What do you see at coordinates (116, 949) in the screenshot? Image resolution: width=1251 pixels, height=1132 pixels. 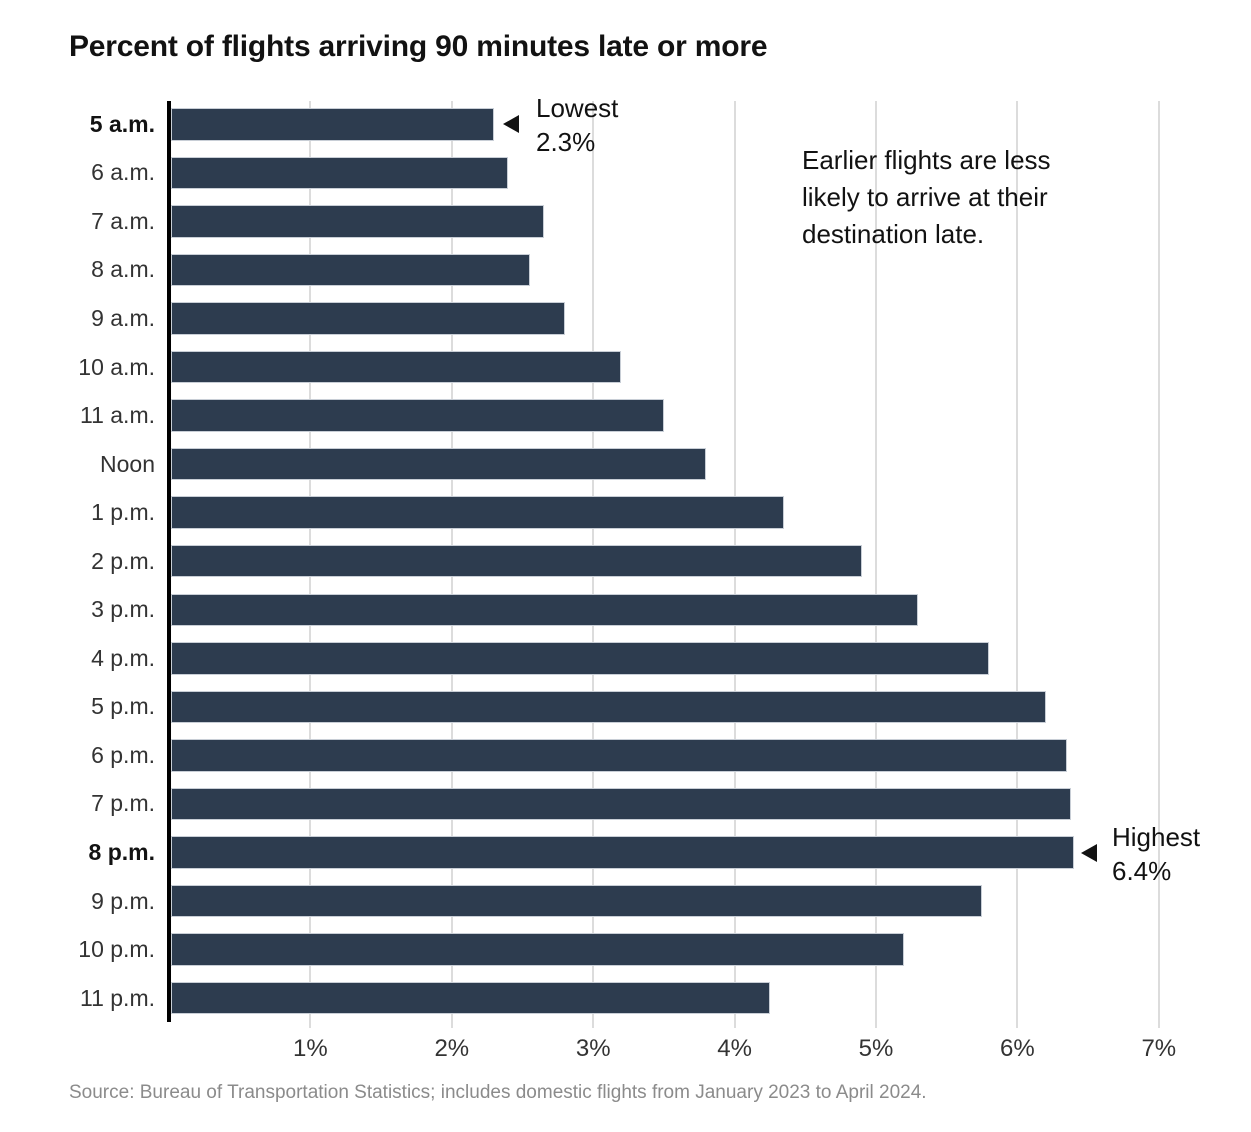 I see `y-axis-label: 10 p.m.` at bounding box center [116, 949].